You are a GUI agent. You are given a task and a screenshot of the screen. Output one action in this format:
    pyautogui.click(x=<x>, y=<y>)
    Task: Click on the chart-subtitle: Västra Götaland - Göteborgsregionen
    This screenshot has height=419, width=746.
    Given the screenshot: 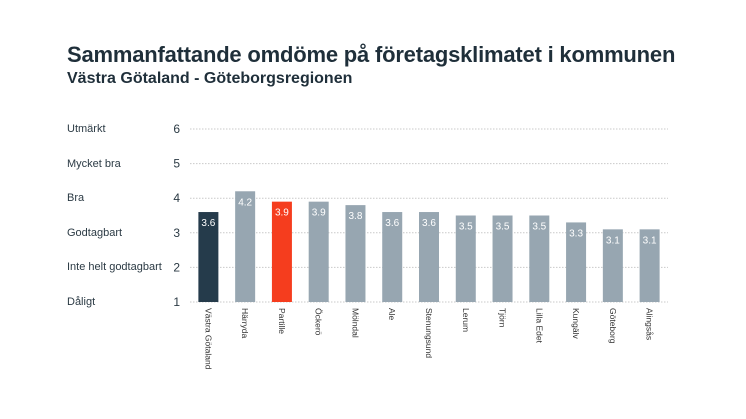 What is the action you would take?
    pyautogui.click(x=210, y=78)
    